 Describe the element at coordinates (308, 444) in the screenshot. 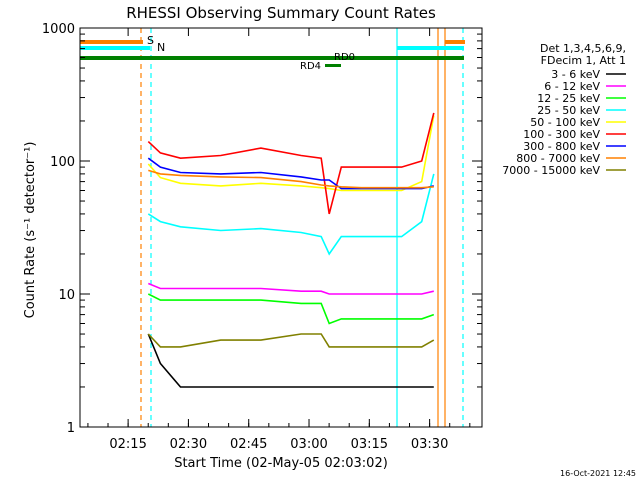

I see `x-tick-label-3: 03:00` at that location.